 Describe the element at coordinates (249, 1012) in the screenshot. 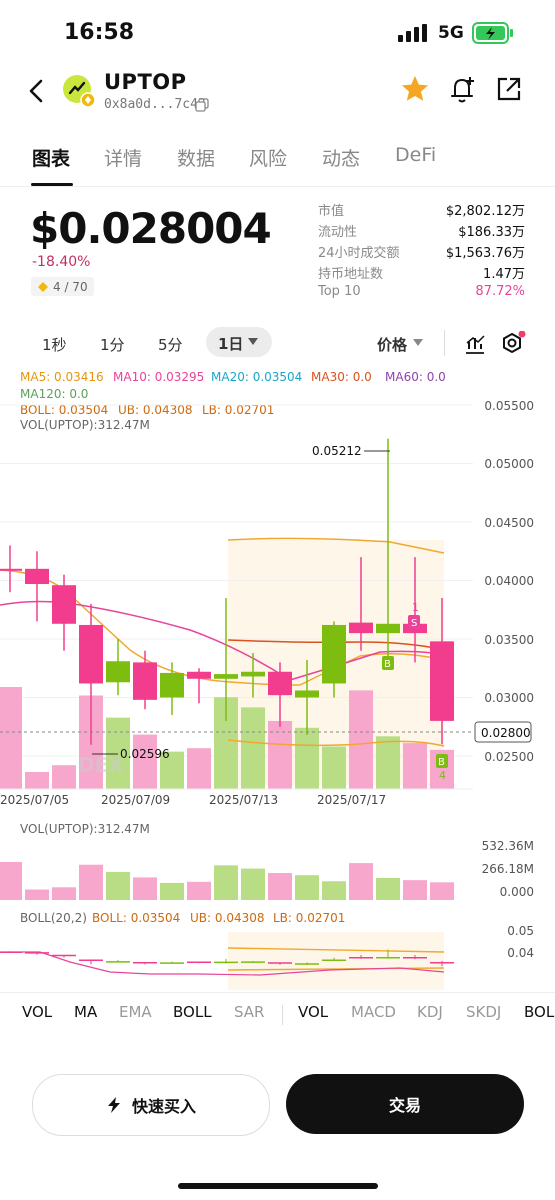

I see `indicator-sar: SAR` at that location.